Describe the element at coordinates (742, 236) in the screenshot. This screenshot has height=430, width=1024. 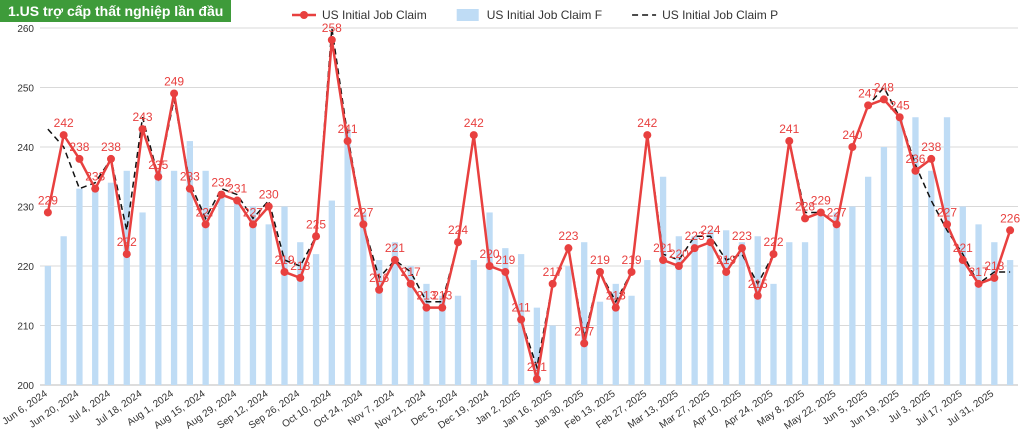
I see `value-label: 223` at that location.